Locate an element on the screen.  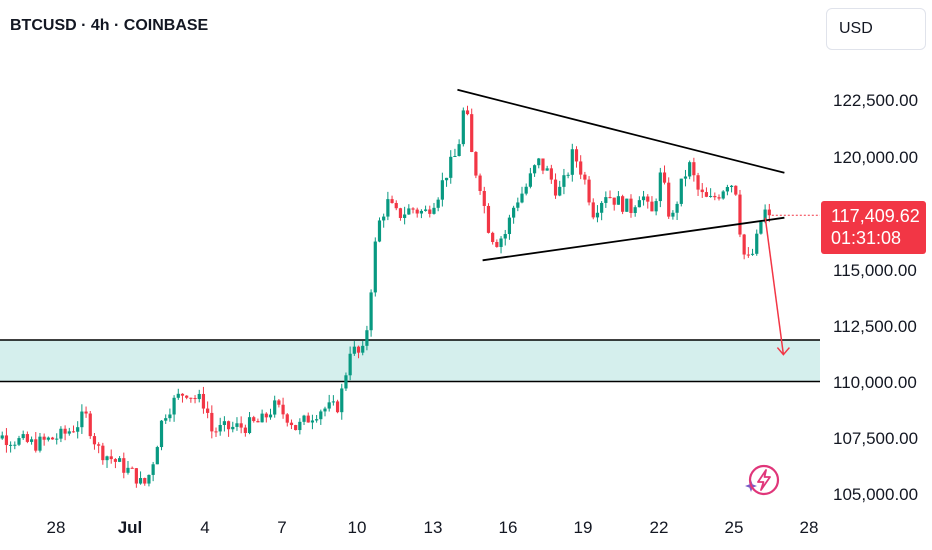
lightning-bolt-icon is located at coordinates (764, 480).